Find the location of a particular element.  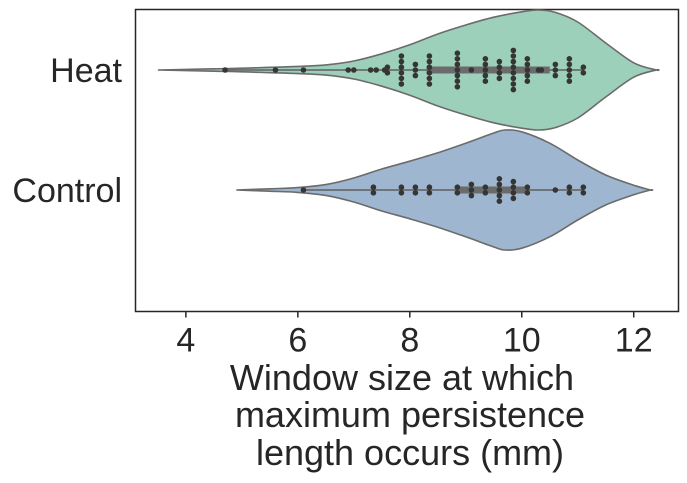

y-tick-labels: Heat Control is located at coordinates (67, 131).